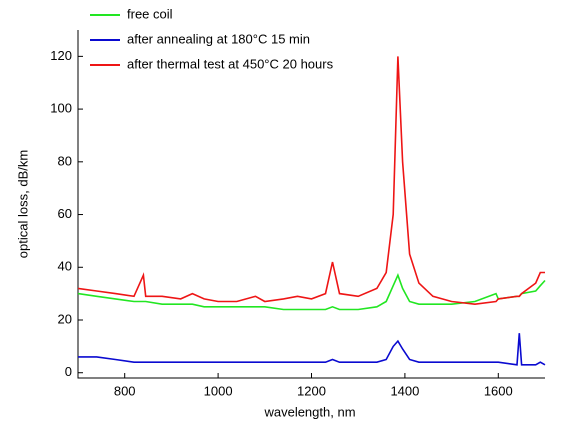  I want to click on x-tick-label: 1200, so click(311, 390).